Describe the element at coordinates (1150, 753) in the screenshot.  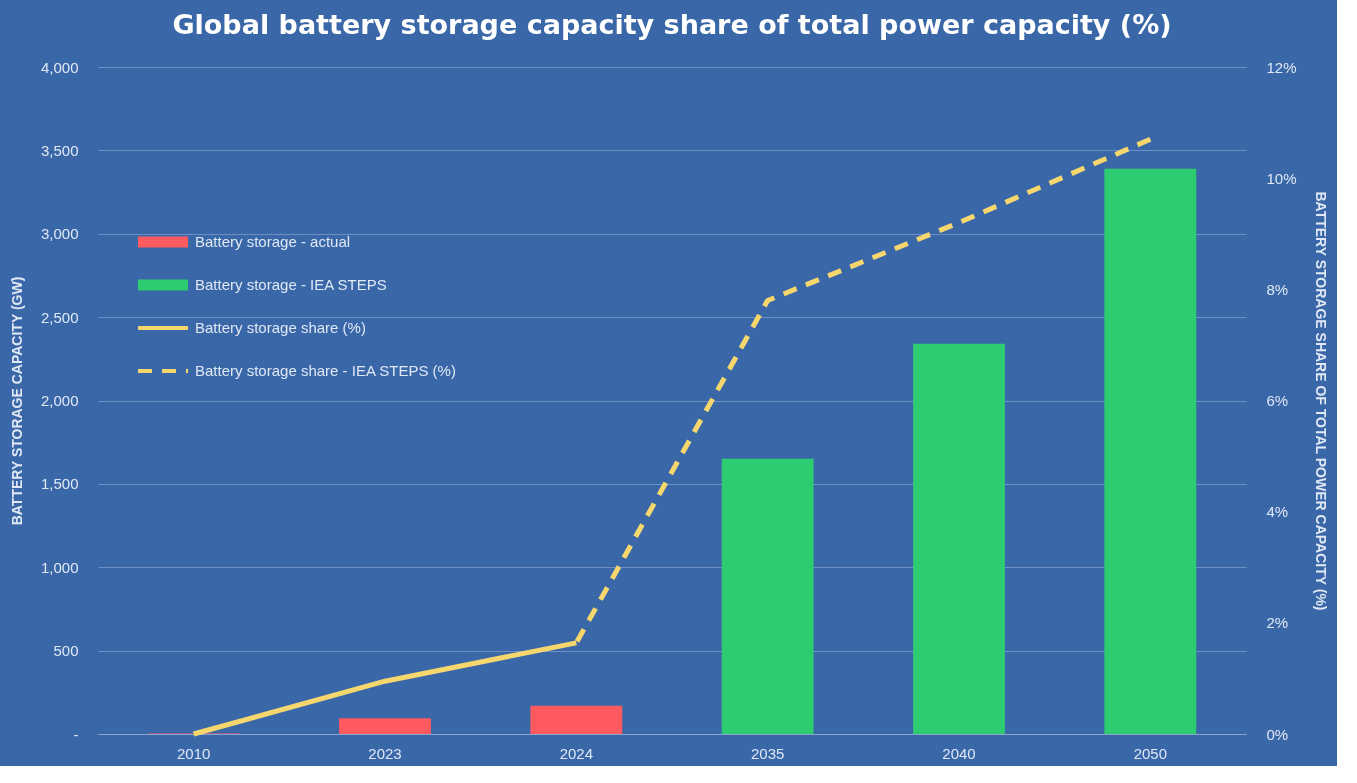
I see `x-tick-label: 2050` at that location.